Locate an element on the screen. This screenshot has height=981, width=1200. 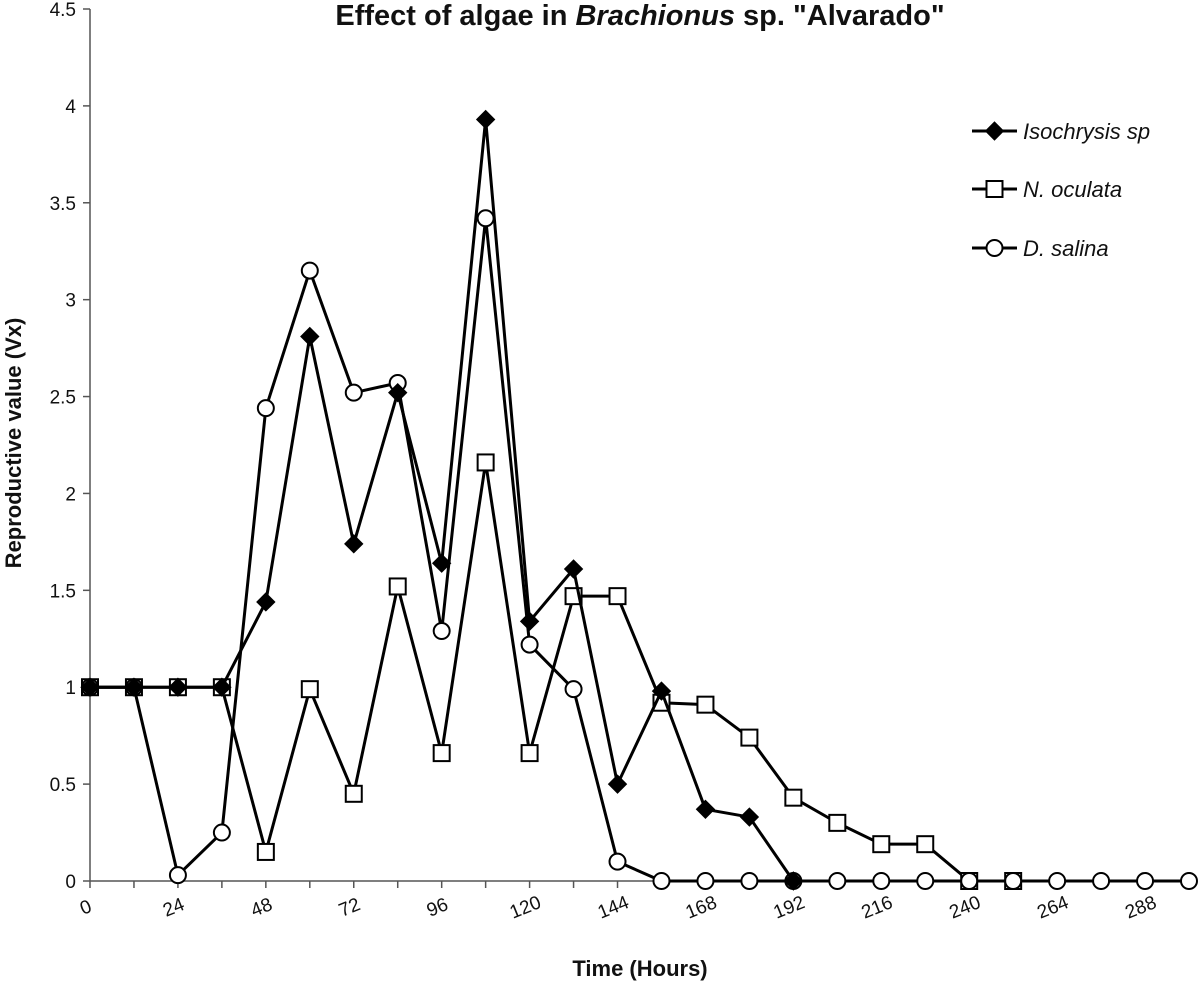
chart-title-prefix: Effect of algae in is located at coordinates (455, 16).